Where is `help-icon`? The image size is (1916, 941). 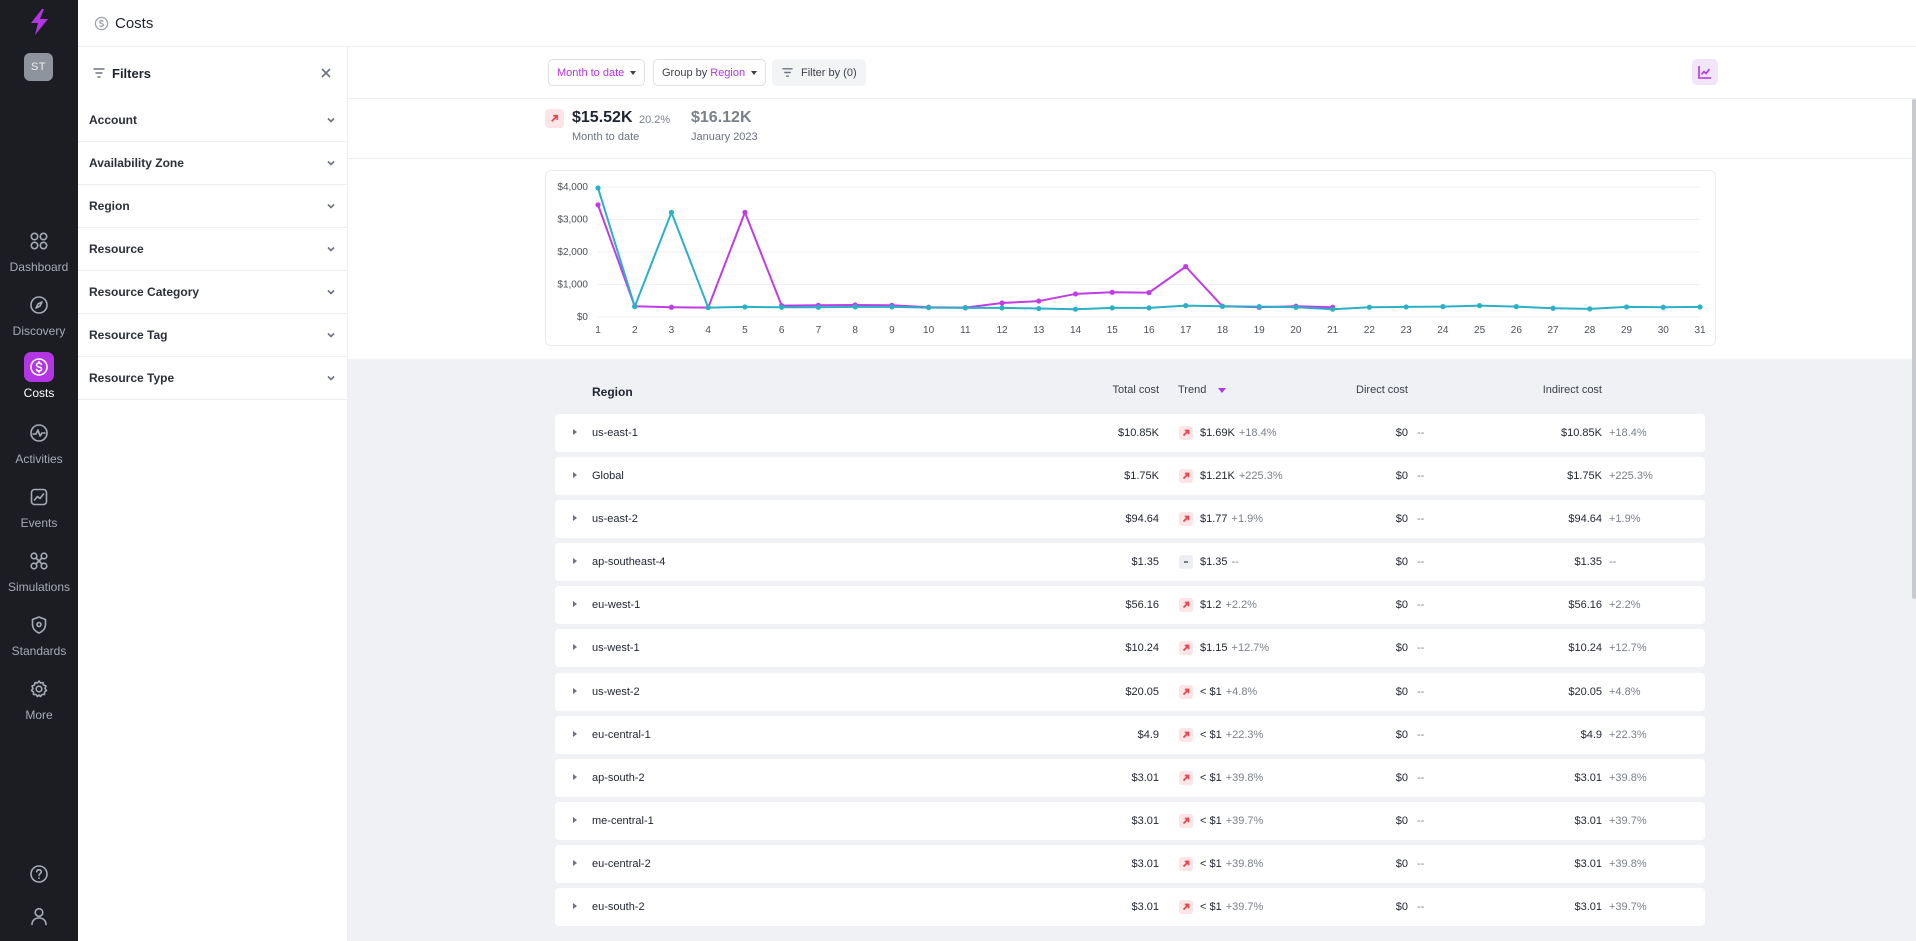
help-icon is located at coordinates (39, 874).